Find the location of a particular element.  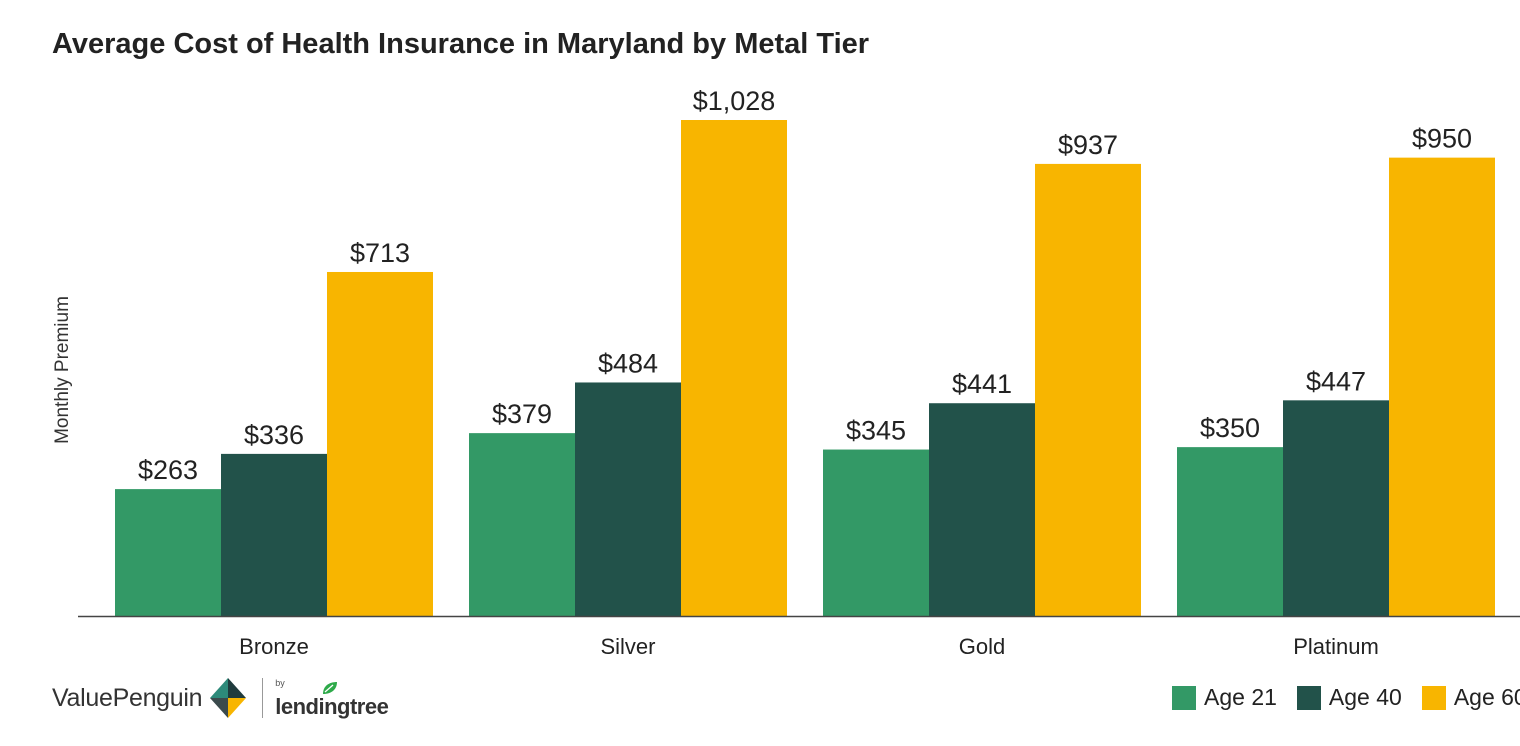

bar-label-bronze-age-40: $336 is located at coordinates (274, 435).